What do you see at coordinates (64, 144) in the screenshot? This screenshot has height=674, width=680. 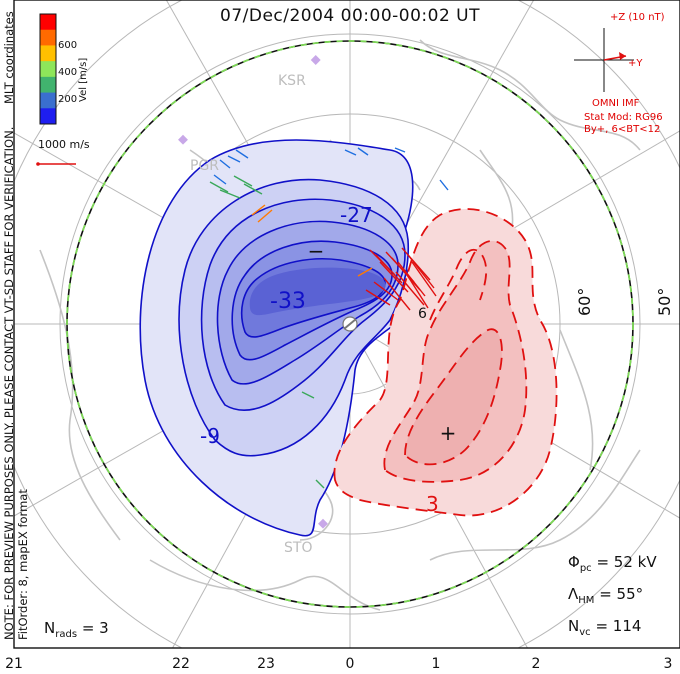 I see `velocity-scale-label: 1000 m/s` at bounding box center [64, 144].